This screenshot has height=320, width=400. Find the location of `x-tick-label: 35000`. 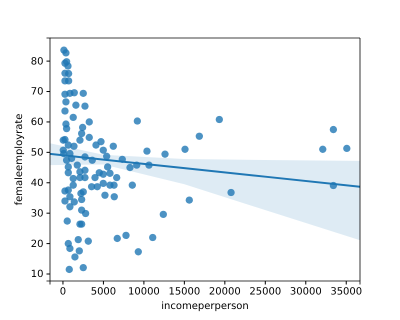

x-tick-label: 35000 is located at coordinates (346, 292).